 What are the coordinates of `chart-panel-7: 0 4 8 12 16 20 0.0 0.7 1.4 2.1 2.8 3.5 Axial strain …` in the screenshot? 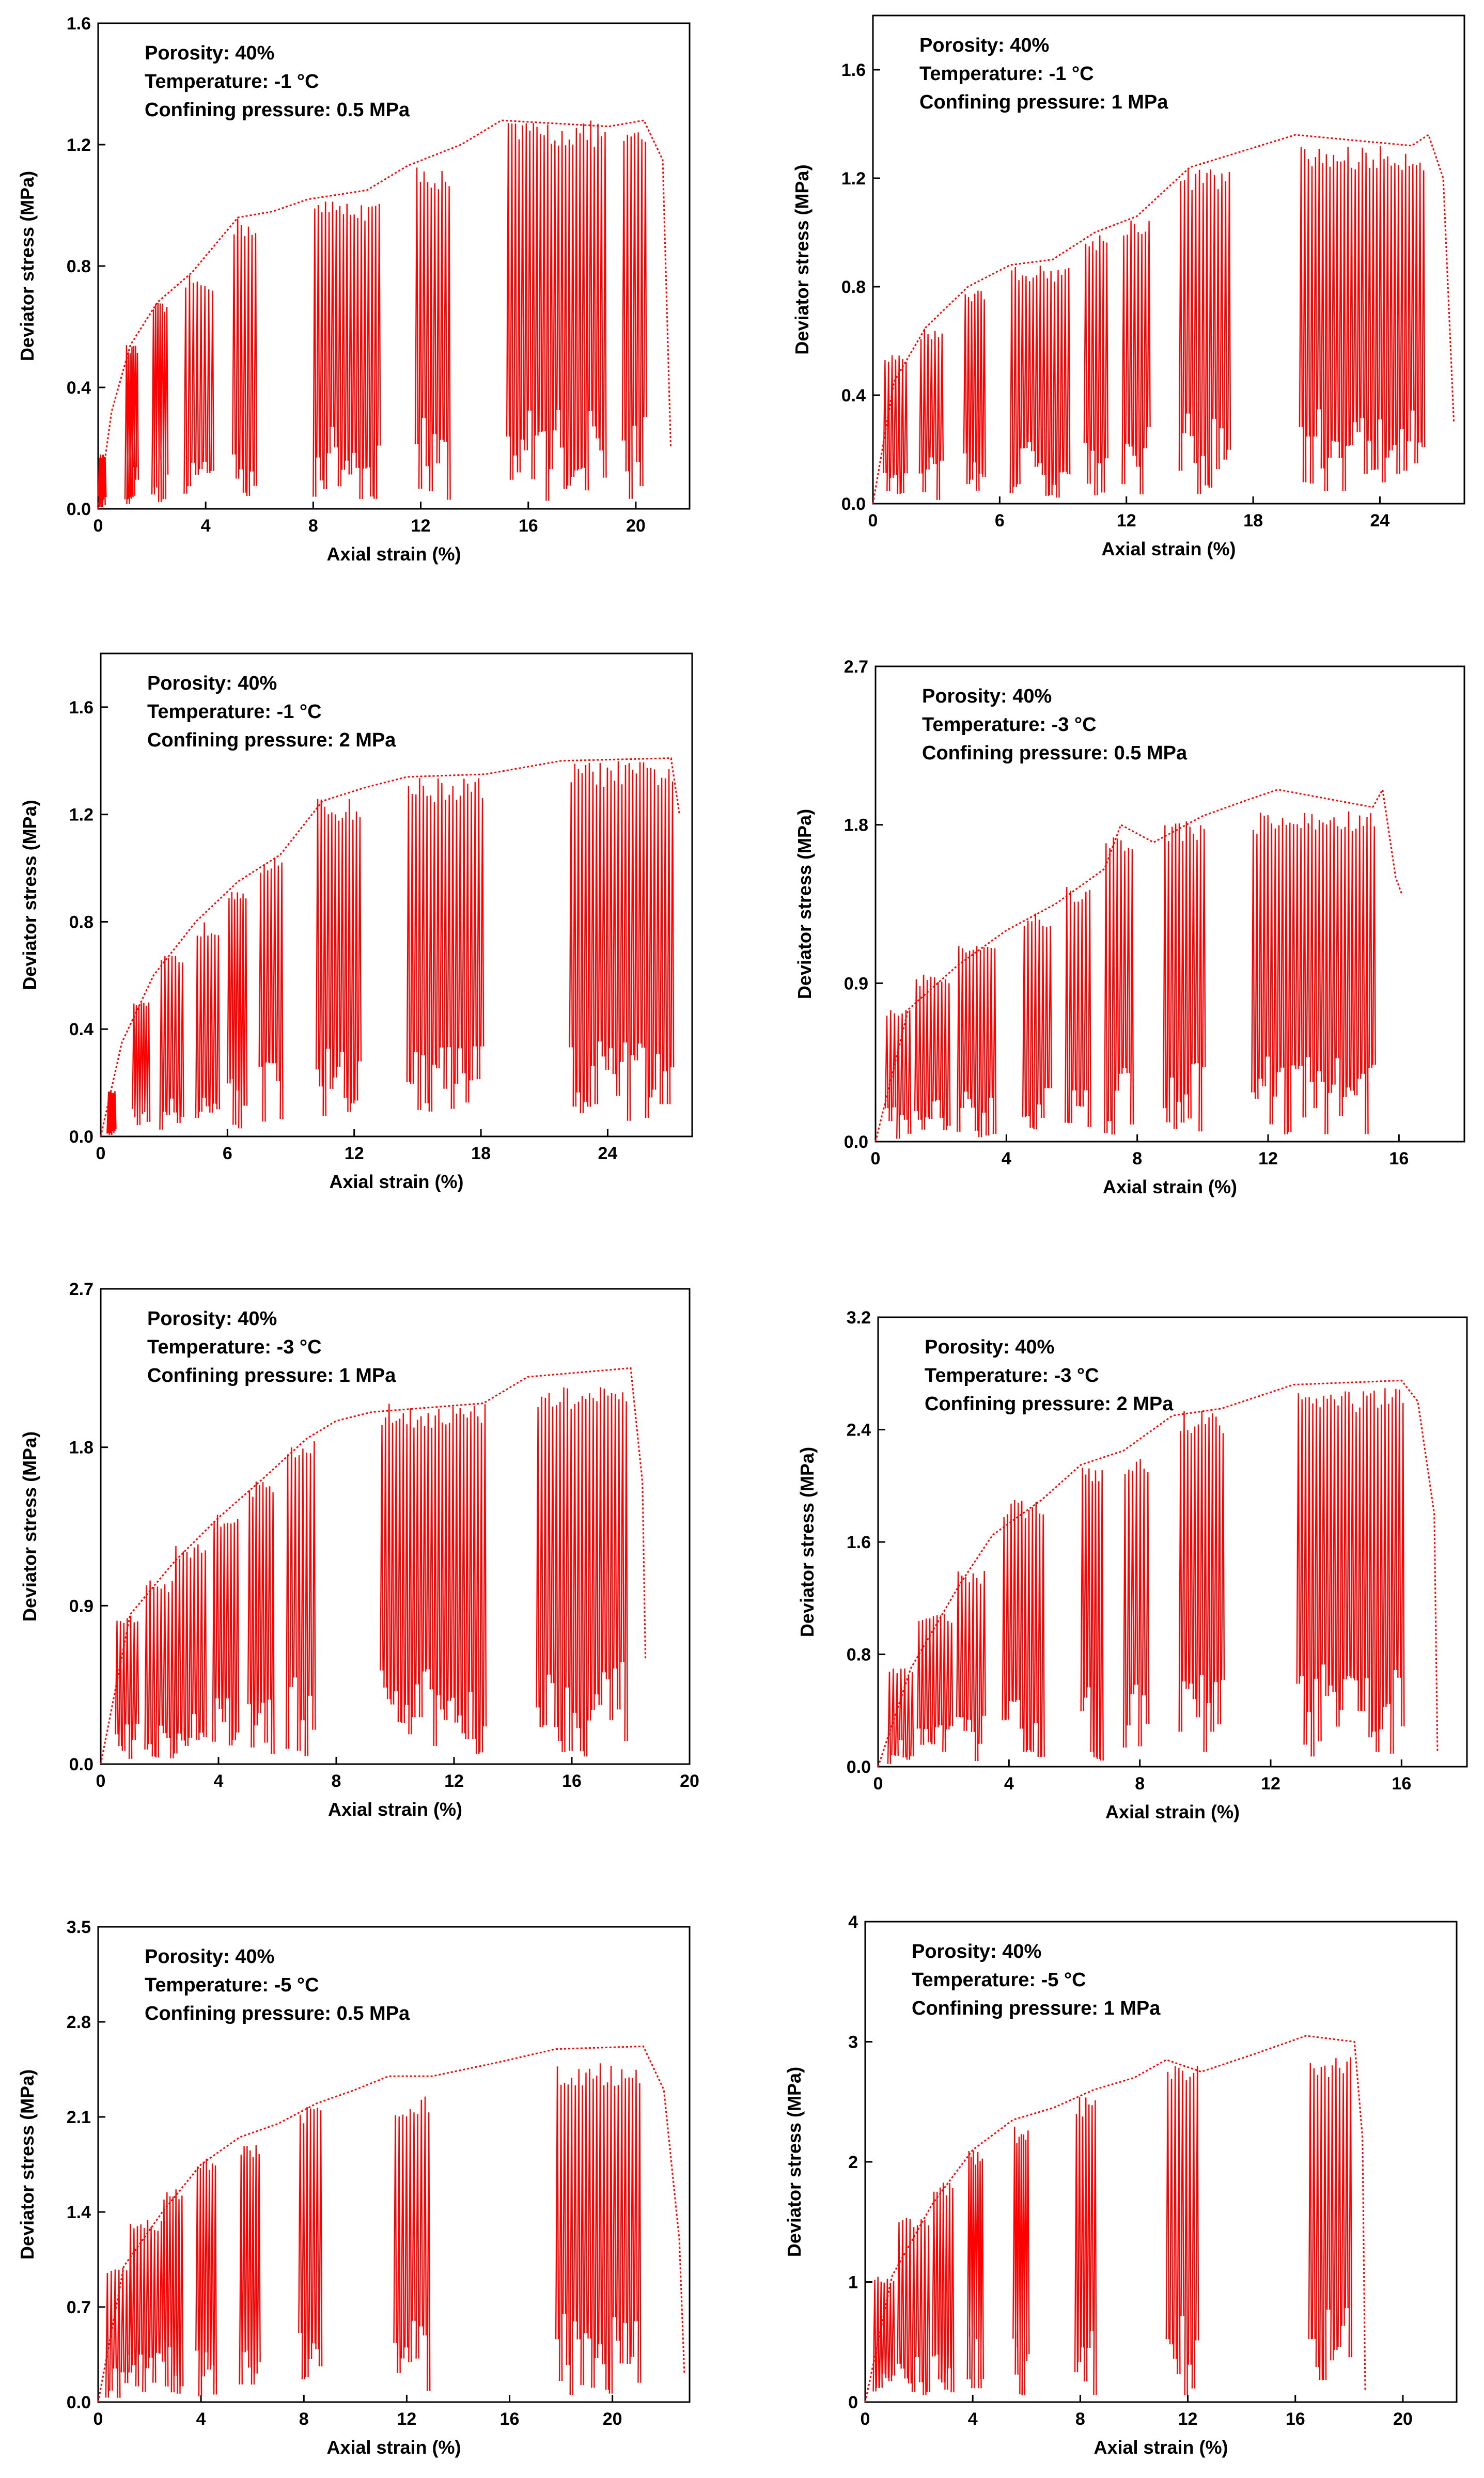 It's located at (354, 2188).